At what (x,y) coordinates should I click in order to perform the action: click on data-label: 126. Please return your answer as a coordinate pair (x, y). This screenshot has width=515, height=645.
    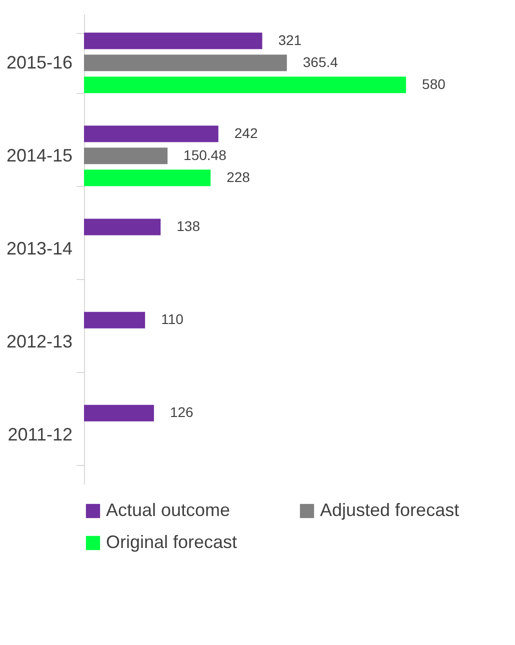
    Looking at the image, I should click on (182, 412).